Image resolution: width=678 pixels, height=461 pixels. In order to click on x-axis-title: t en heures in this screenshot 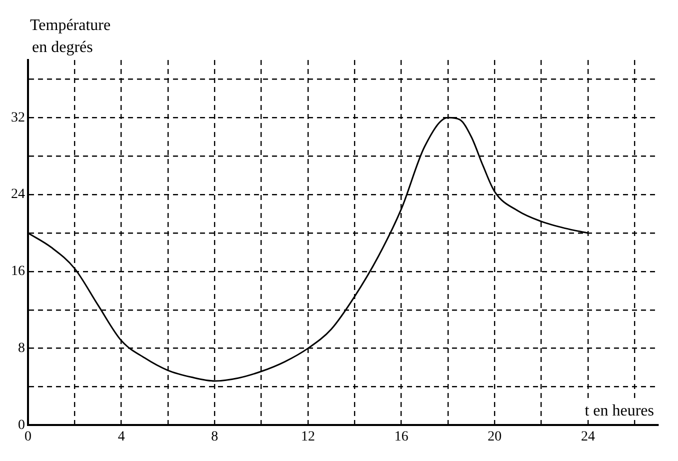, I will do `click(619, 411)`.